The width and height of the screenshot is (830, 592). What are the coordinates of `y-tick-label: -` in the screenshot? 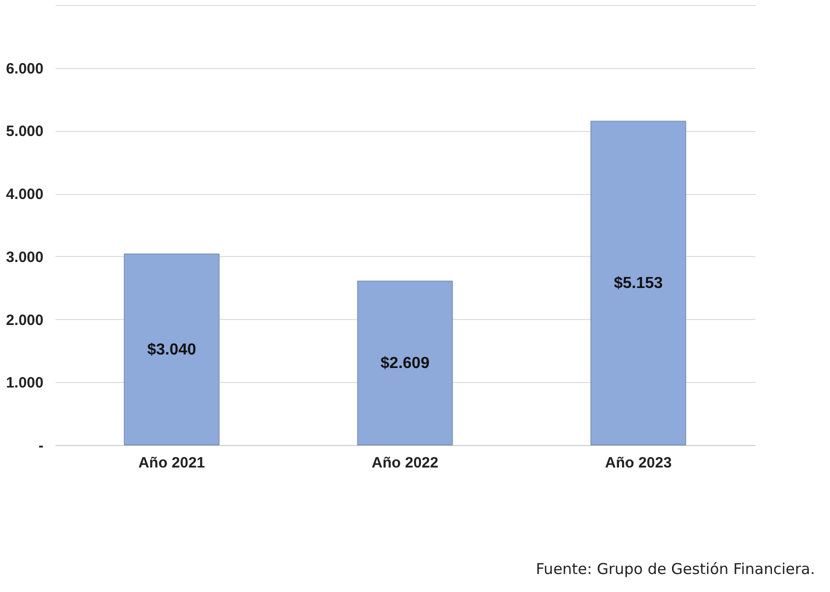 It's located at (41, 446).